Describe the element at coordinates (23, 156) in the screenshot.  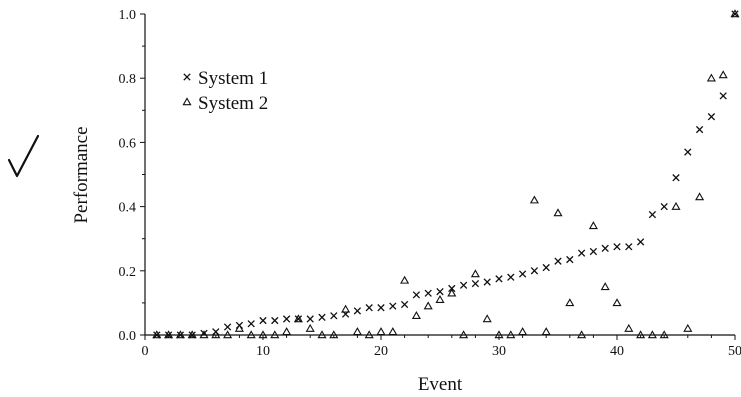
I see `checkmark-icon` at that location.